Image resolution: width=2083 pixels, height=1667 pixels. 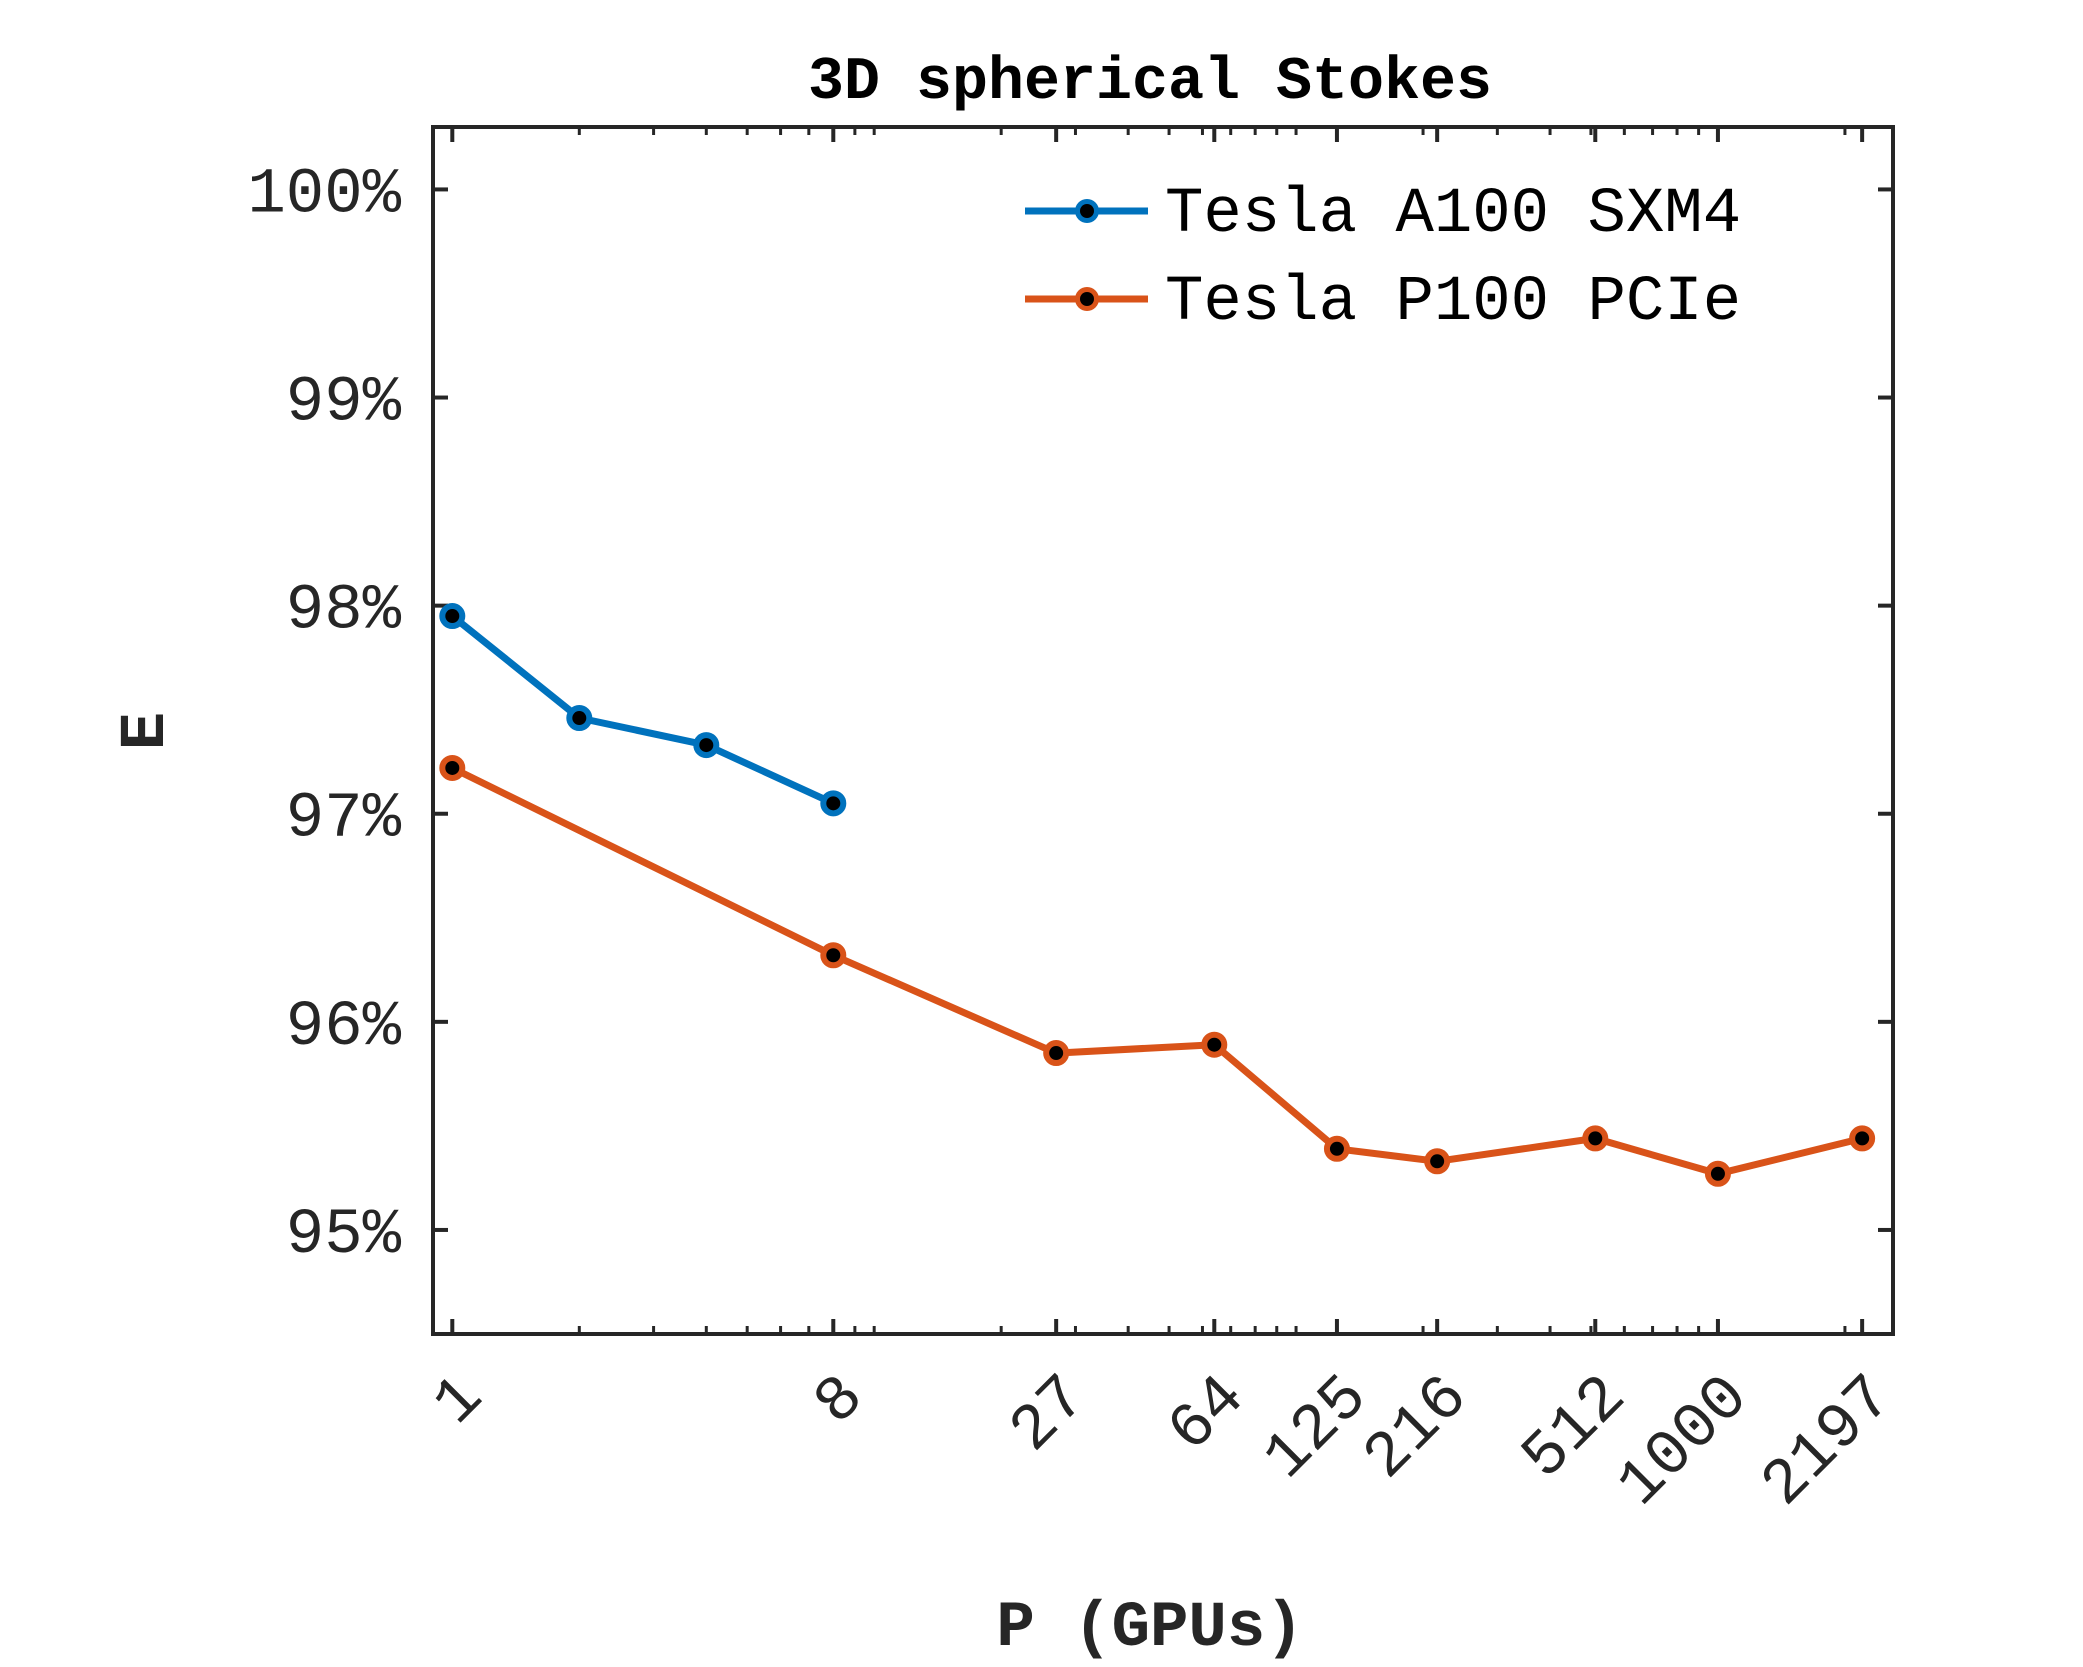 What do you see at coordinates (459, 1401) in the screenshot?
I see `x-tick-label: 1` at bounding box center [459, 1401].